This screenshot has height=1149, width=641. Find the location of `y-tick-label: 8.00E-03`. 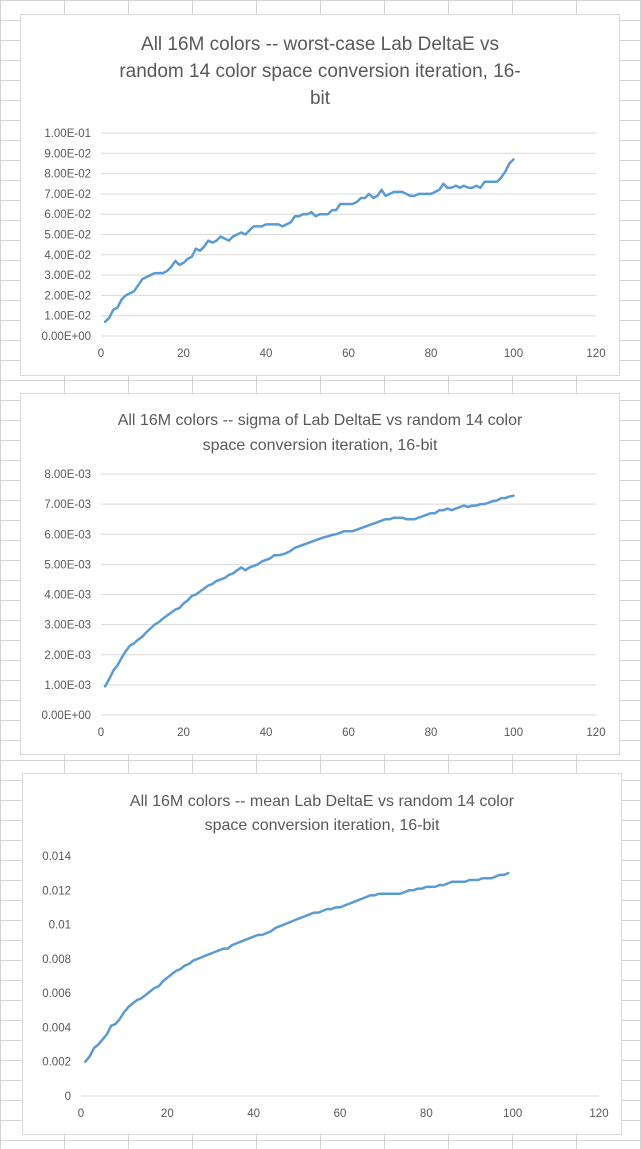

y-tick-label: 8.00E-03 is located at coordinates (67, 475).